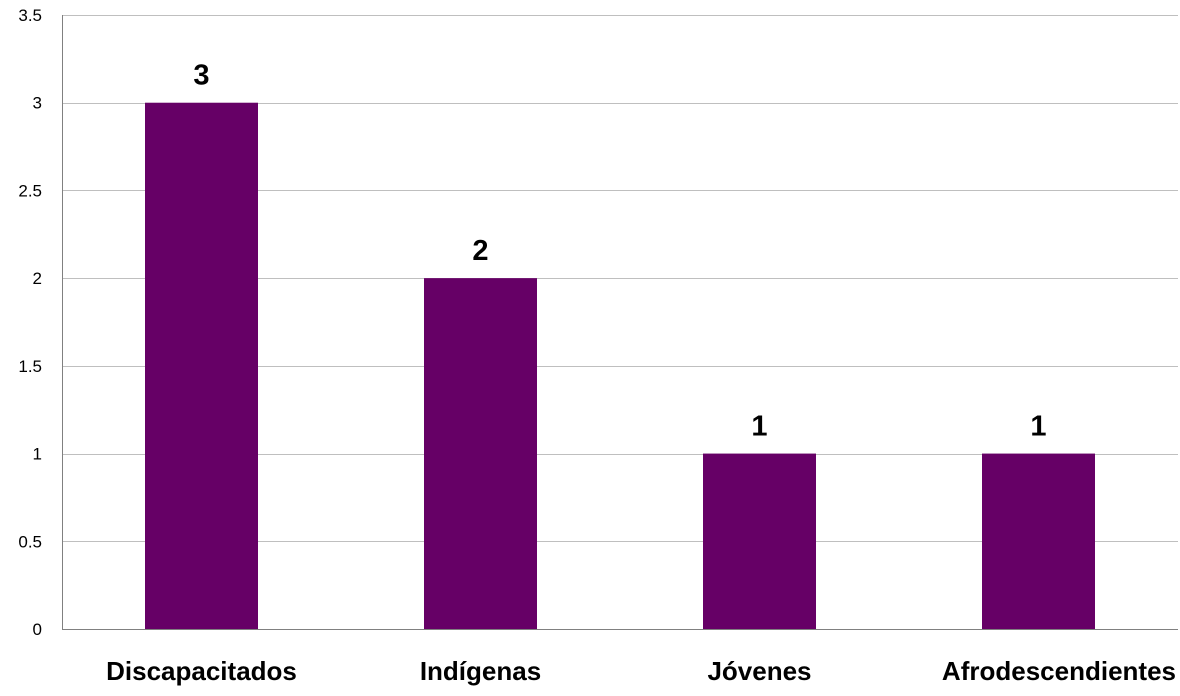 The width and height of the screenshot is (1180, 696). Describe the element at coordinates (37, 278) in the screenshot. I see `y-tick-label: 2` at that location.